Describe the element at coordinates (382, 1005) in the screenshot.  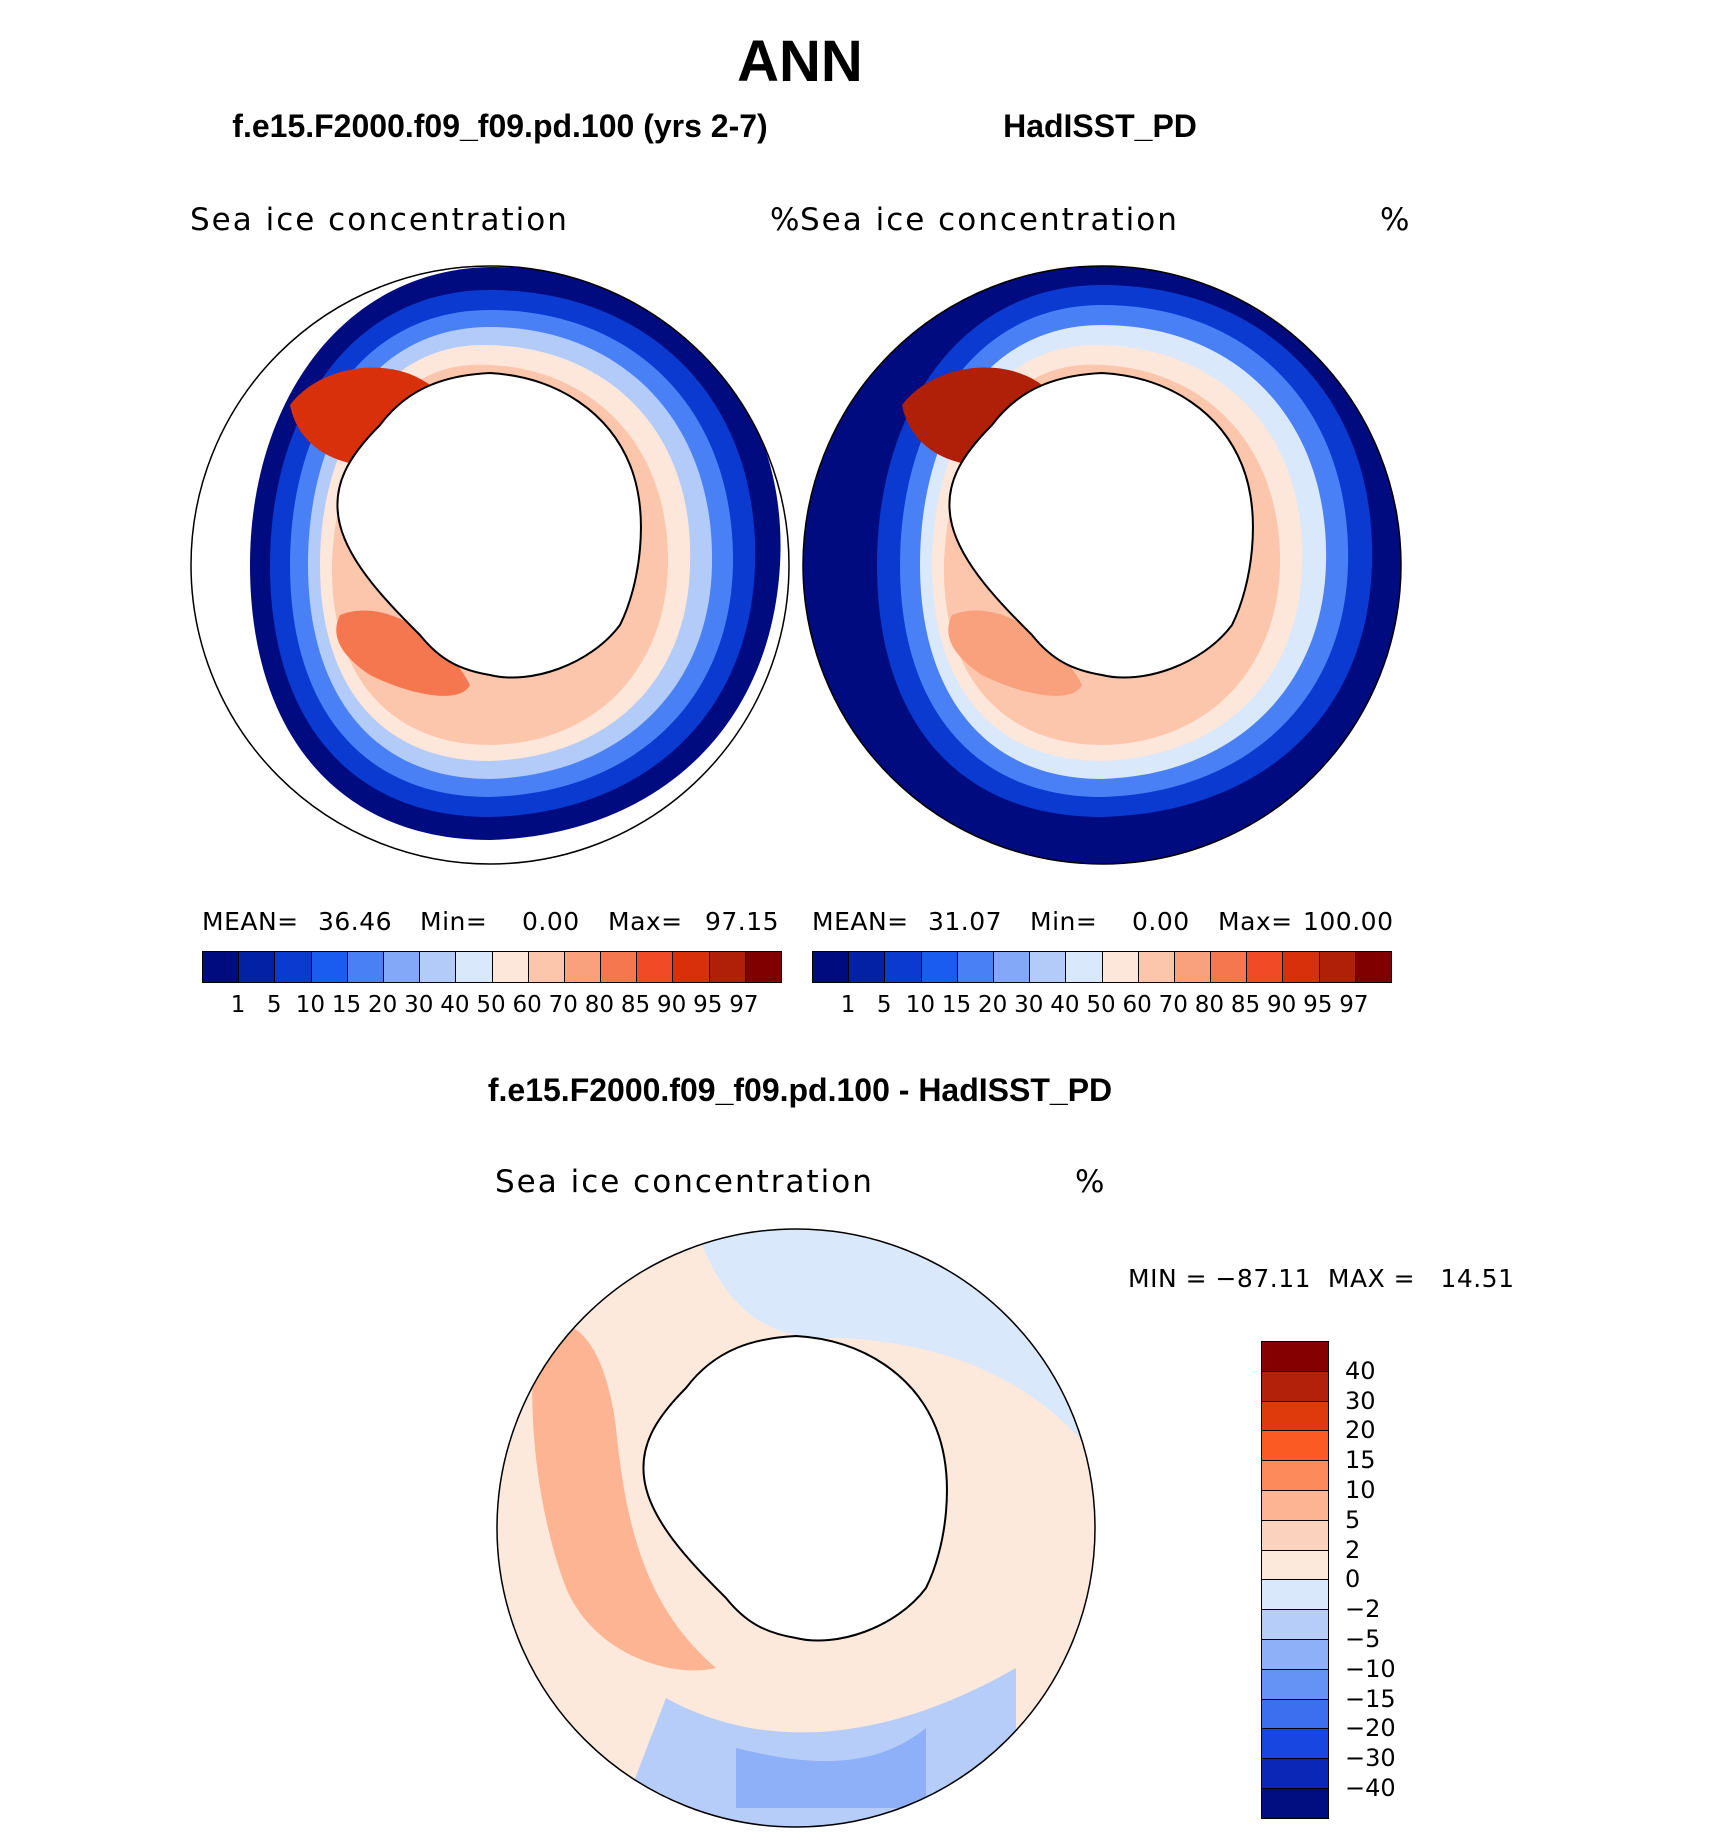
I see `panel-1-colorbar-tick-label: 20` at that location.